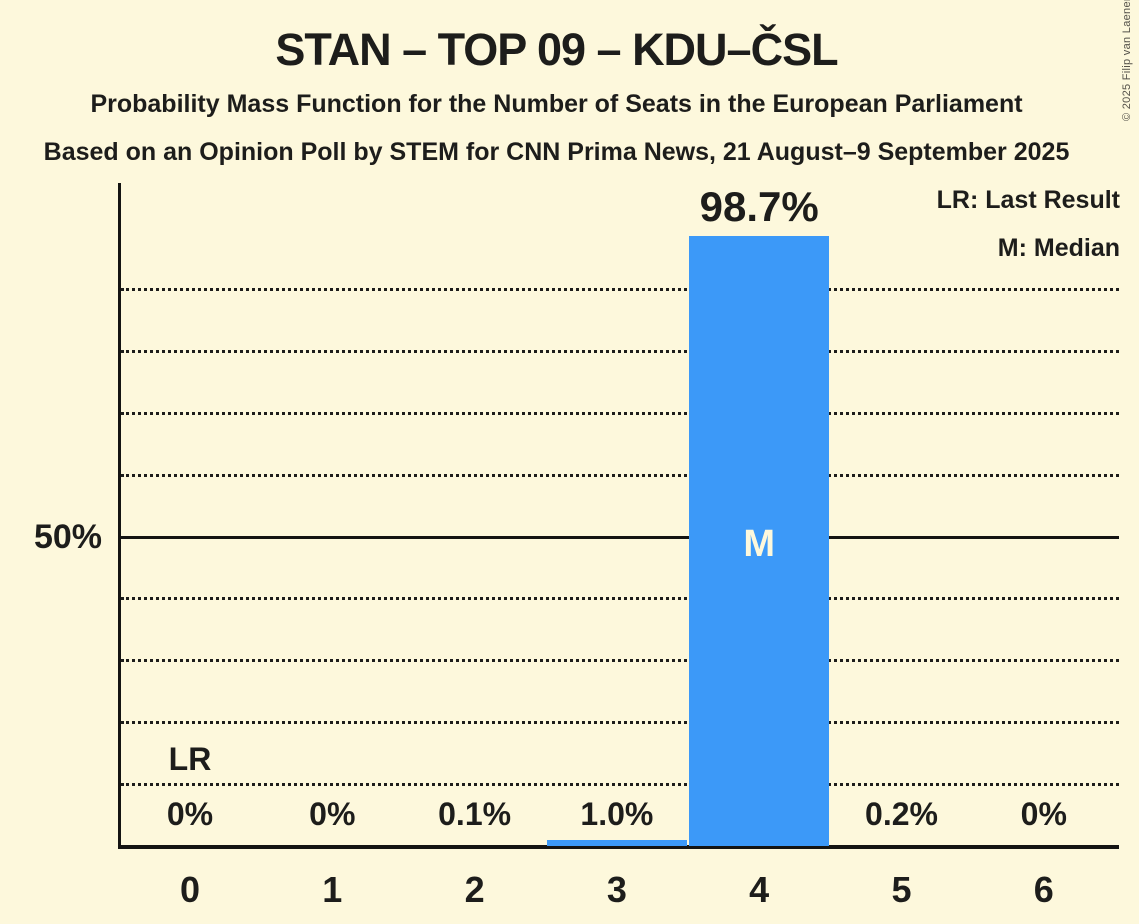 This screenshot has width=1139, height=924. What do you see at coordinates (620, 413) in the screenshot?
I see `gridline-70pct` at bounding box center [620, 413].